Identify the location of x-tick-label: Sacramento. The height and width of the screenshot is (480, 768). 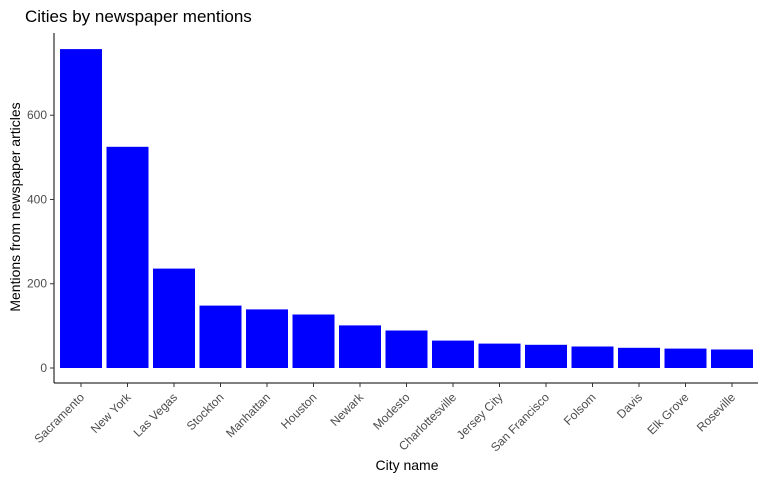
(59, 418).